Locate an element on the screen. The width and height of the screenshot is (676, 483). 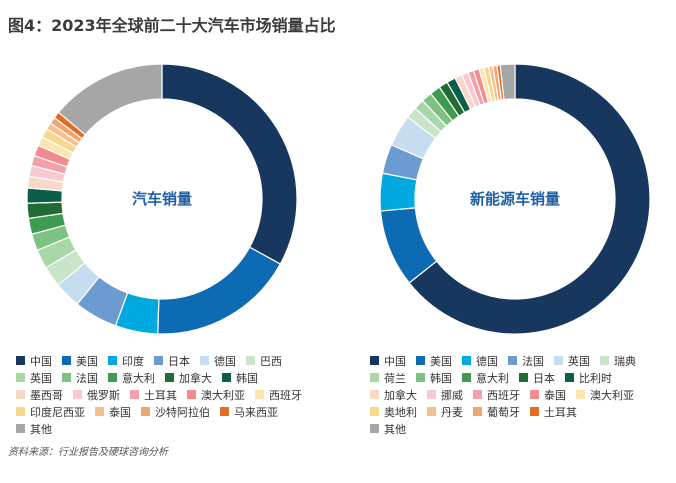
legend-label: 加拿大 is located at coordinates (195, 378).